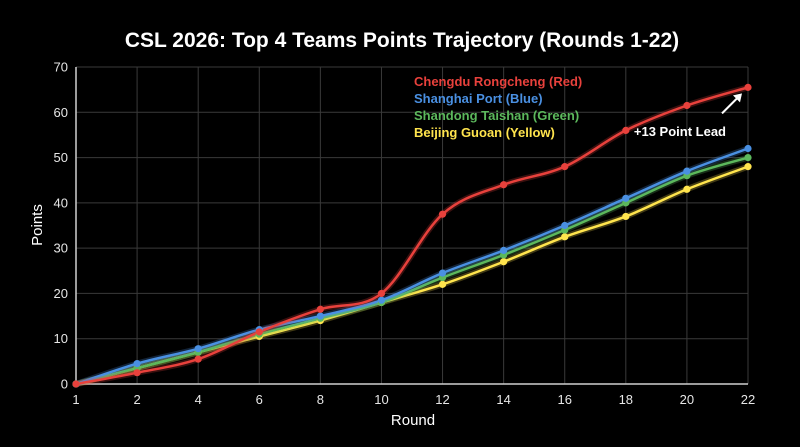 The image size is (800, 447). Describe the element at coordinates (75, 399) in the screenshot. I see `x-tick-label: 1` at that location.